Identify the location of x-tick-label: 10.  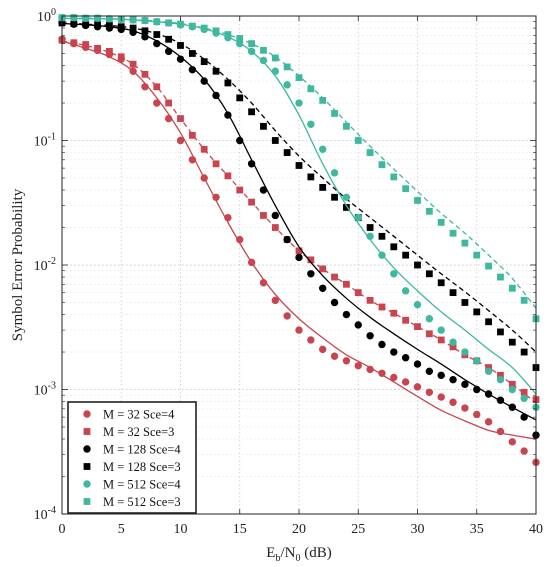
(181, 529).